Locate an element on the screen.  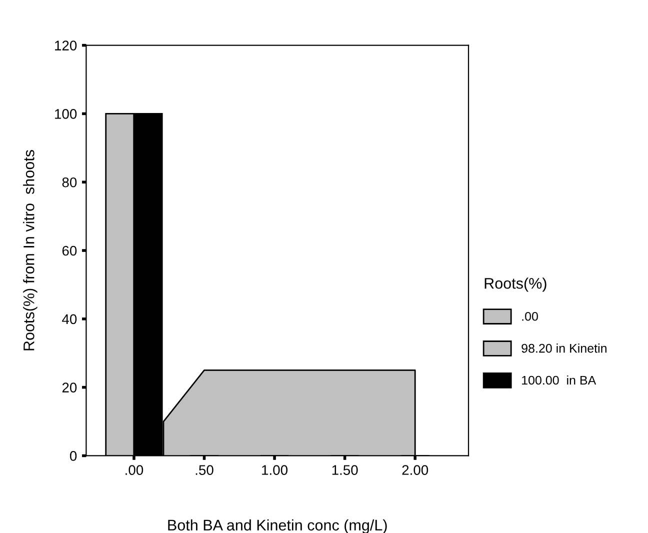
y-tick-label: 120 is located at coordinates (66, 45).